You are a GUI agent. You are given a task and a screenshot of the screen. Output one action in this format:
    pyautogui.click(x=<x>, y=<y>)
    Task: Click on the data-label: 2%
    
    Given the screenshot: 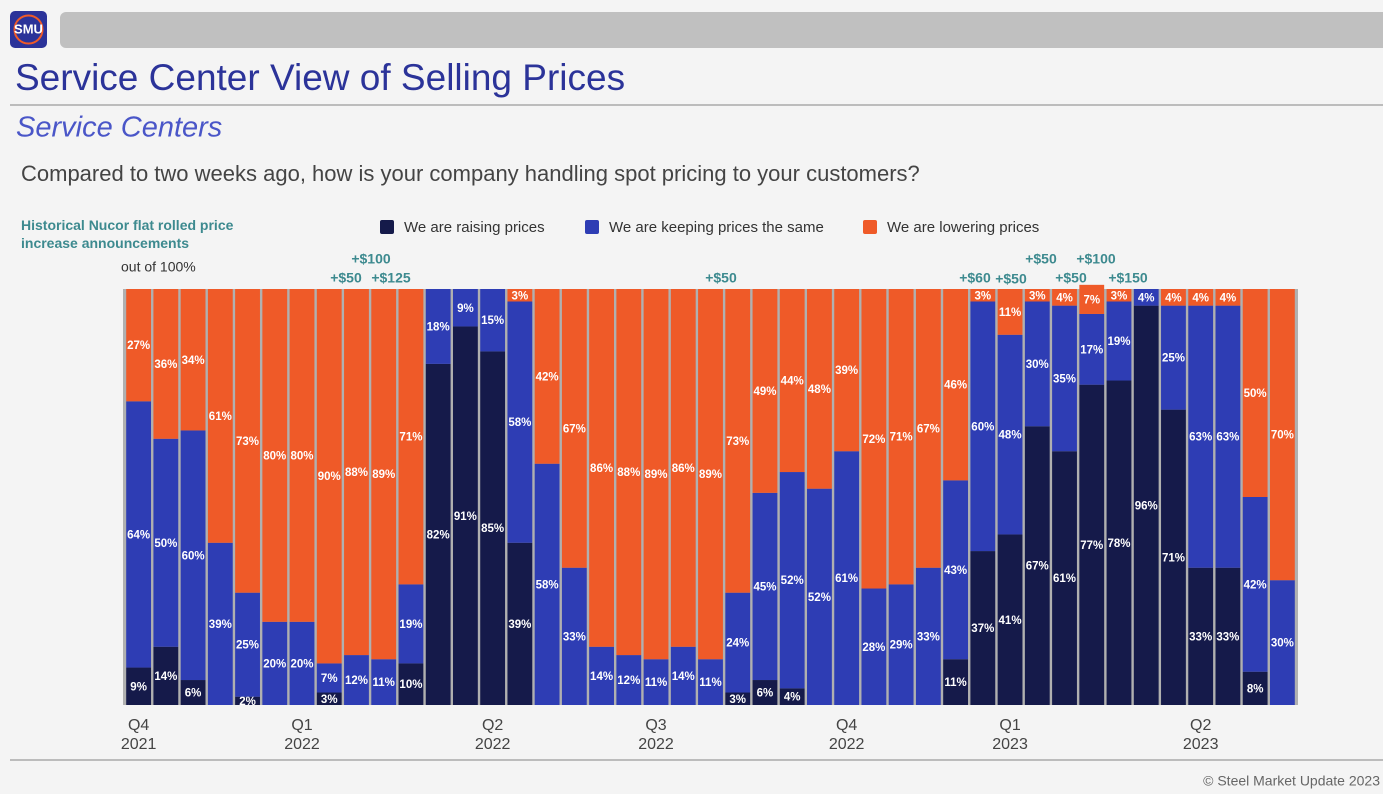 What is the action you would take?
    pyautogui.click(x=247, y=702)
    